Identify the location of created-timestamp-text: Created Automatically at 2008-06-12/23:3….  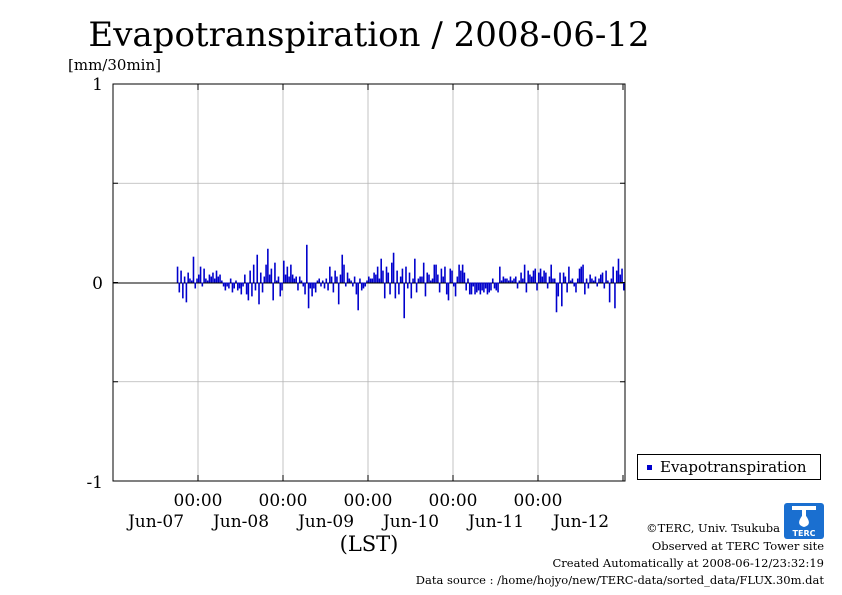
(688, 563).